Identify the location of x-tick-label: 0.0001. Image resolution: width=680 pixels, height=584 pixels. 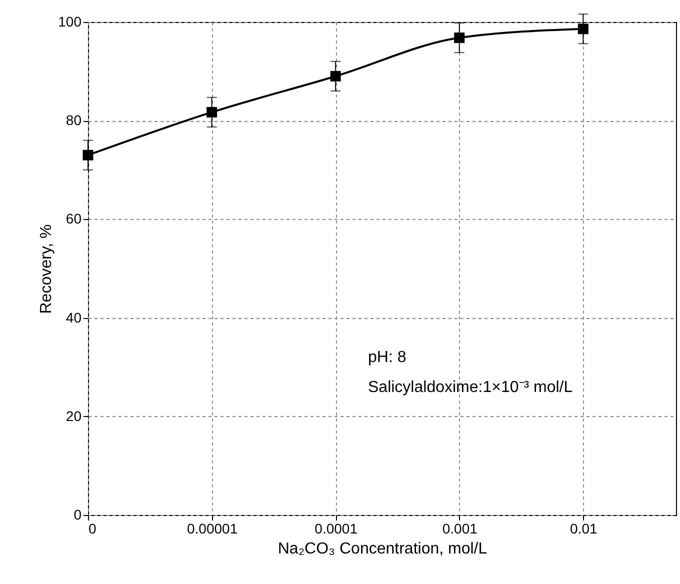
(336, 528).